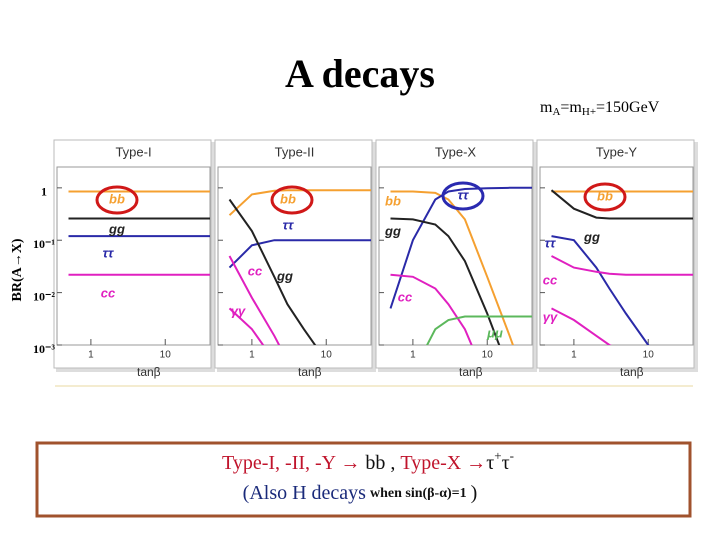 The width and height of the screenshot is (720, 540). What do you see at coordinates (44, 244) in the screenshot?
I see `y-tick-label: 10⁻¹` at bounding box center [44, 244].